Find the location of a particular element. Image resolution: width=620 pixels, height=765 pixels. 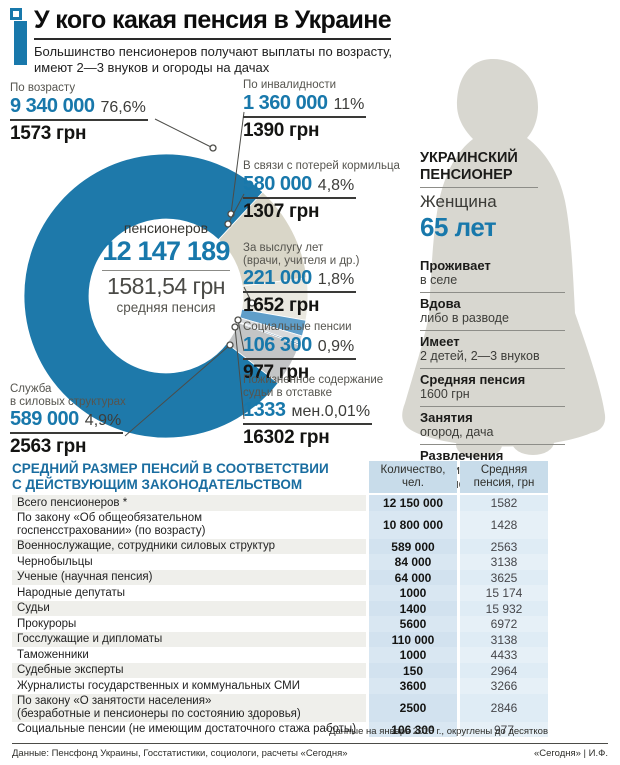

table-row-pension: 977 is located at coordinates (504, 729).